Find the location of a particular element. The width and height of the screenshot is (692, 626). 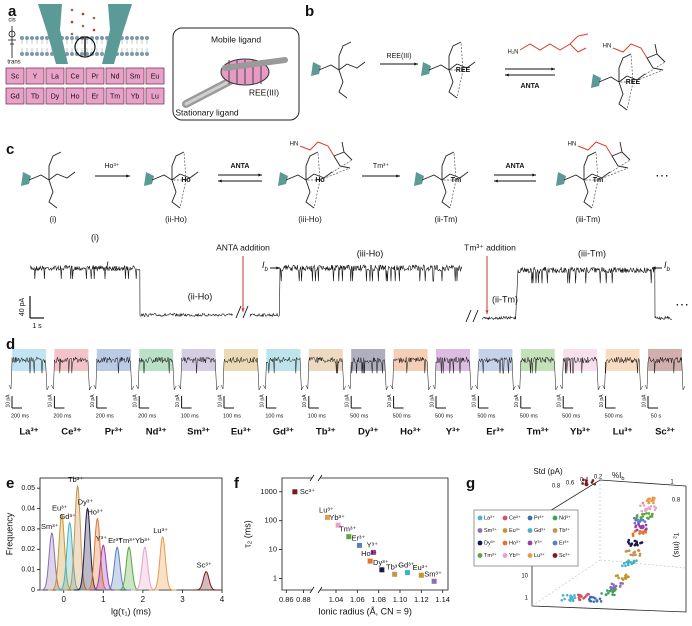

point-label: Ho³⁺ is located at coordinates (369, 553).